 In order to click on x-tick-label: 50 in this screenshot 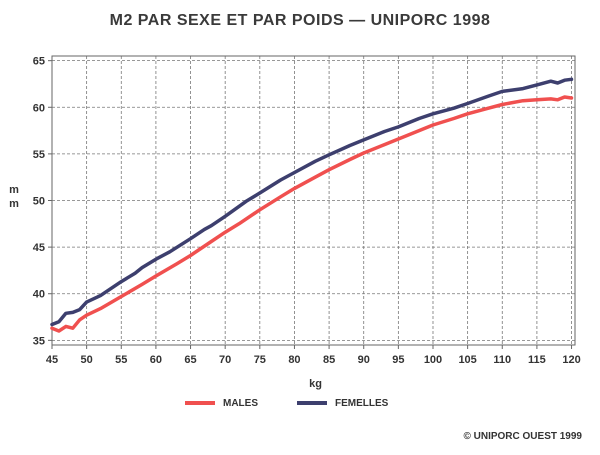, I will do `click(87, 360)`.